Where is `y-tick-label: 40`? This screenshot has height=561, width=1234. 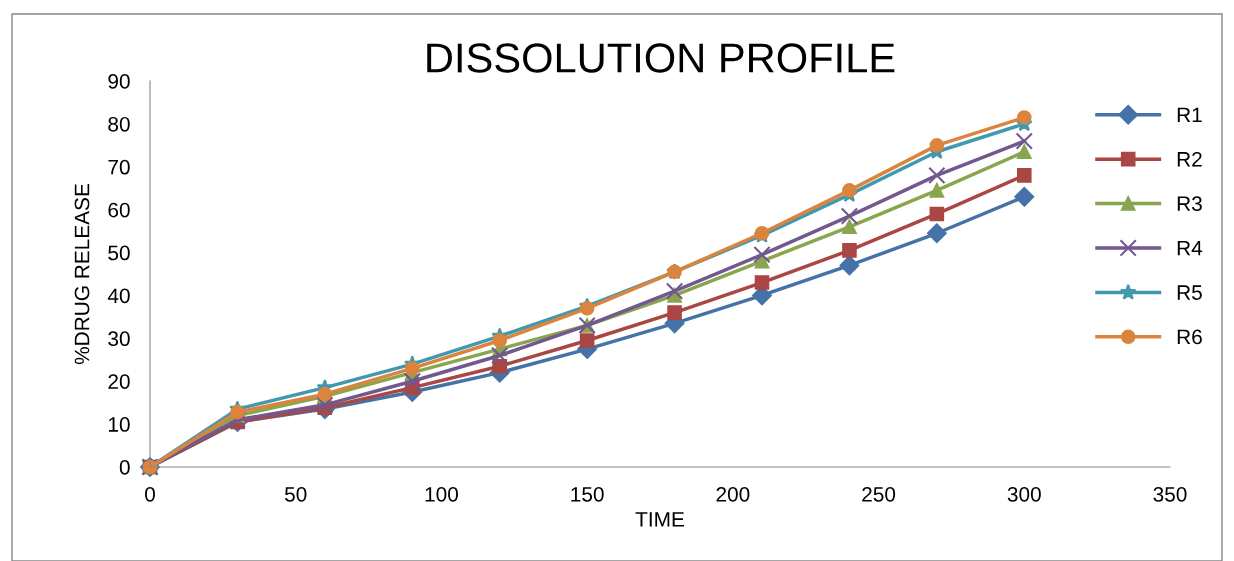 y-tick-label: 40 is located at coordinates (118, 296).